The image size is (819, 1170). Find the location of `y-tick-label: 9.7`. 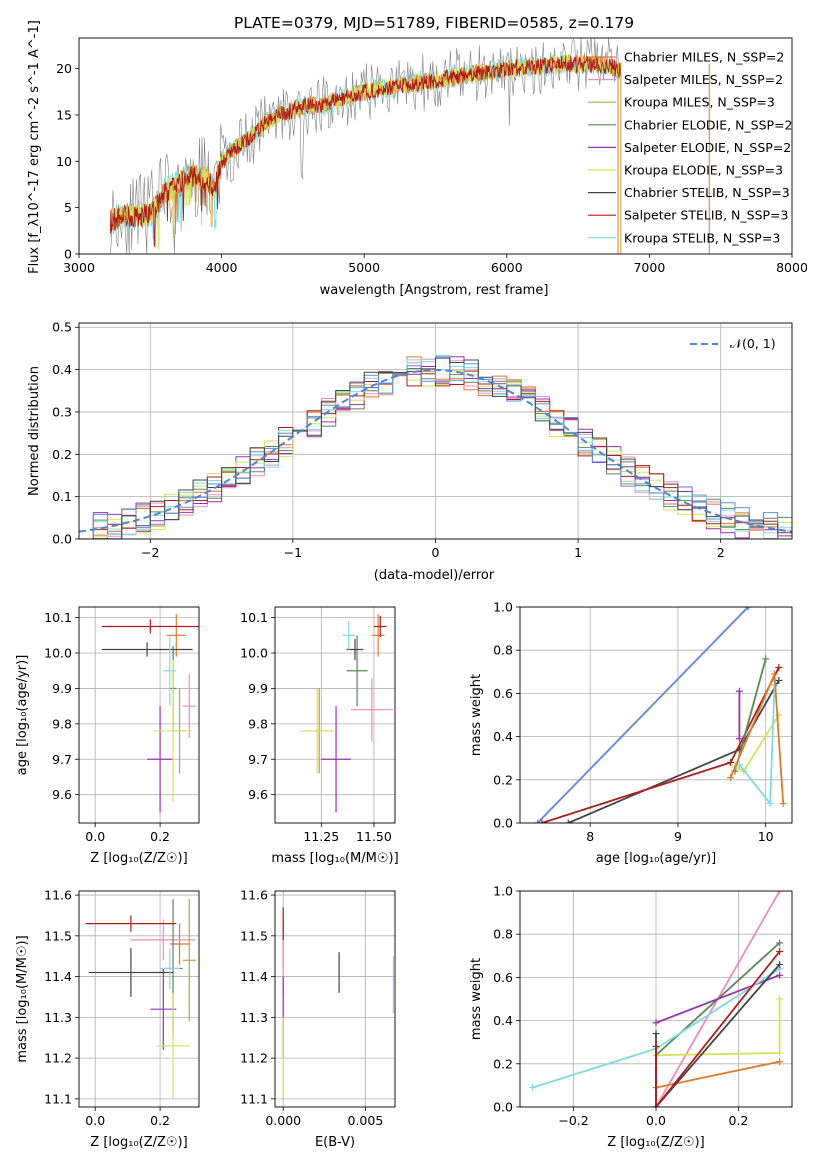

y-tick-label: 9.7 is located at coordinates (62, 759).